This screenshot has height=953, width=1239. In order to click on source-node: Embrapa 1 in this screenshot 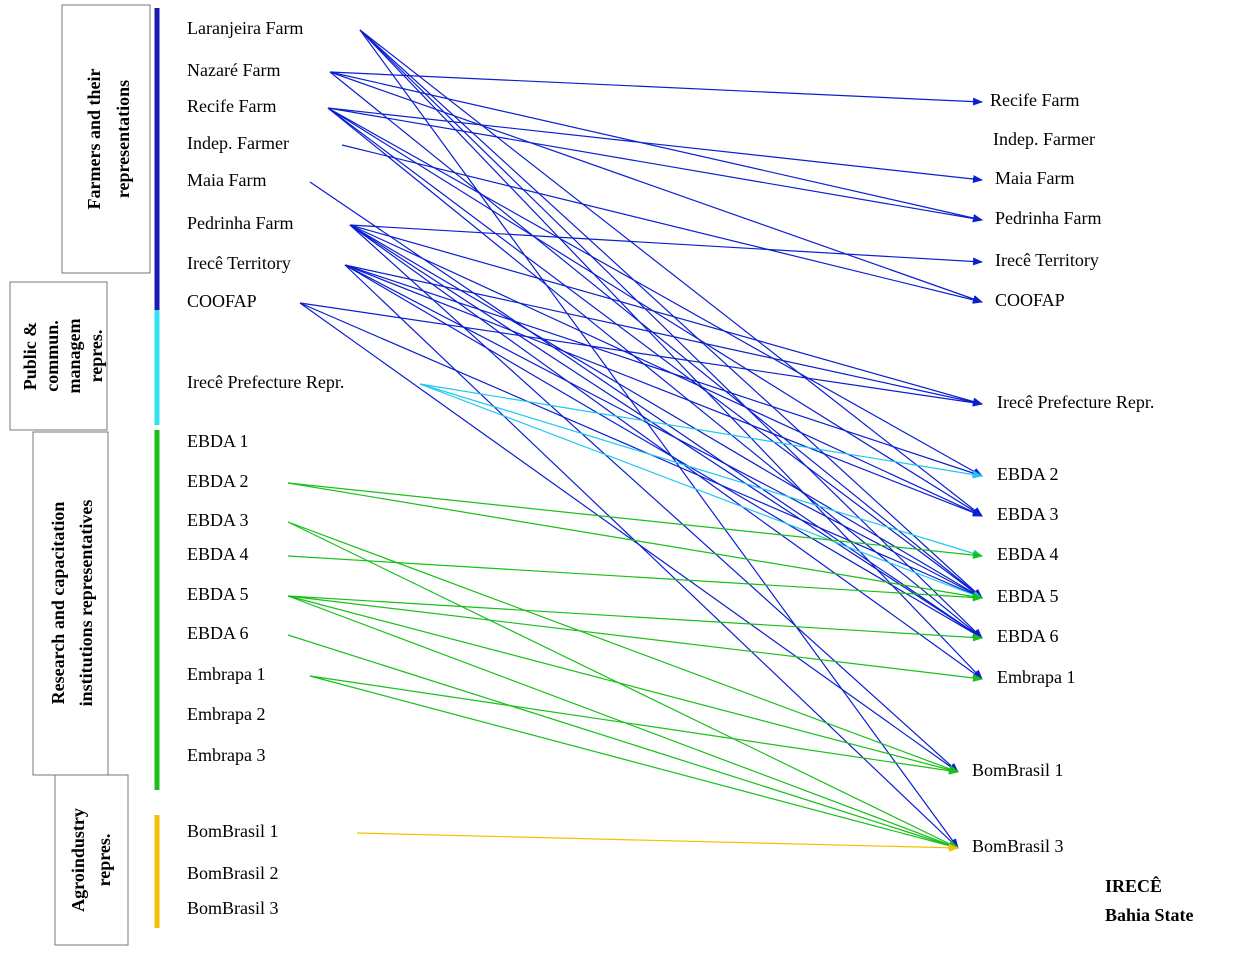, I will do `click(226, 674)`.